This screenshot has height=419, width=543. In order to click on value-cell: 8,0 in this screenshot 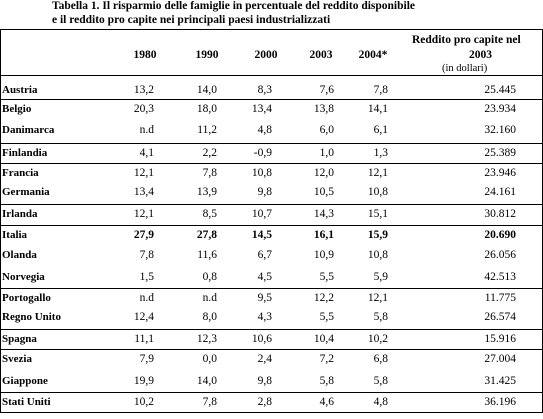, I will do `click(209, 317)`.